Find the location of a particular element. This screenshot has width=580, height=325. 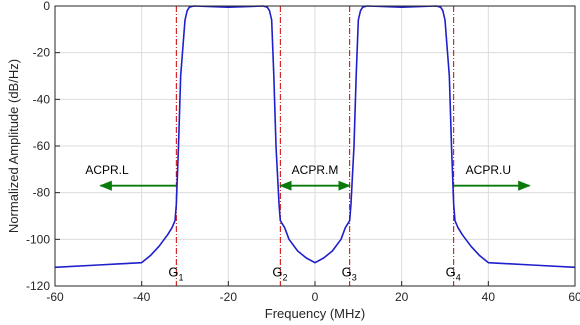

x-tick-label: 0 is located at coordinates (315, 297).